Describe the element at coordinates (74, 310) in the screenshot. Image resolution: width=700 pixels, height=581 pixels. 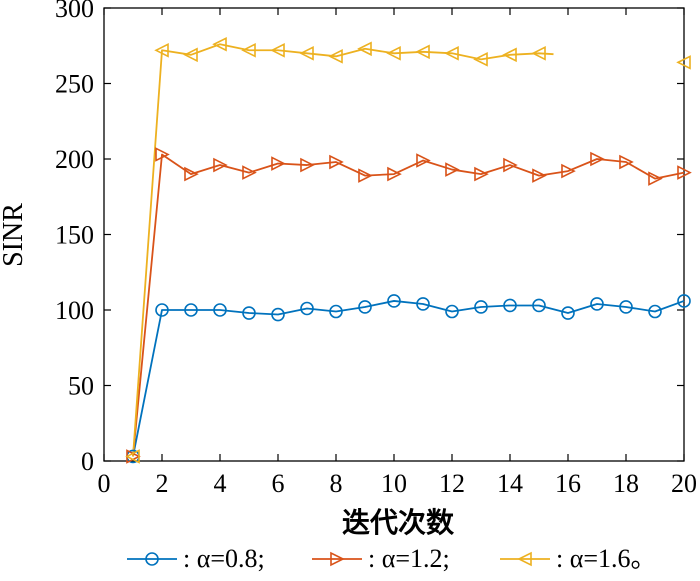
I see `y-tick-label: 100` at that location.